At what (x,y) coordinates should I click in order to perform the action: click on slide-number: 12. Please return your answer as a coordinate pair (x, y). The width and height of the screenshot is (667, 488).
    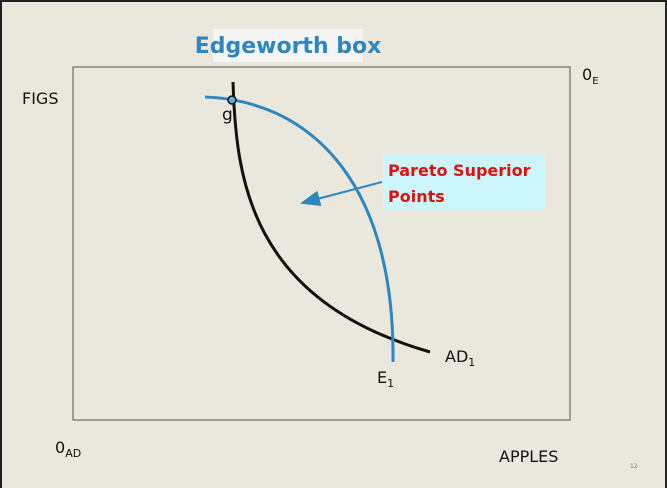
    Looking at the image, I should click on (634, 466).